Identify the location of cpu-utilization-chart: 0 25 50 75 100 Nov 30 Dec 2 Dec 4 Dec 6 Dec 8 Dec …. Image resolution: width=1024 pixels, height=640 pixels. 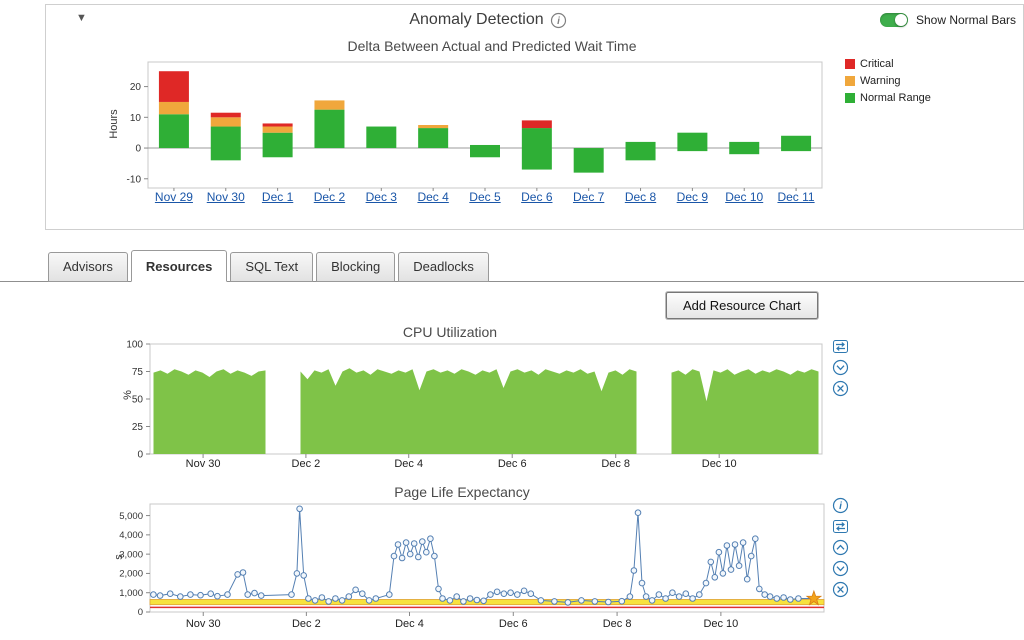
(474, 405).